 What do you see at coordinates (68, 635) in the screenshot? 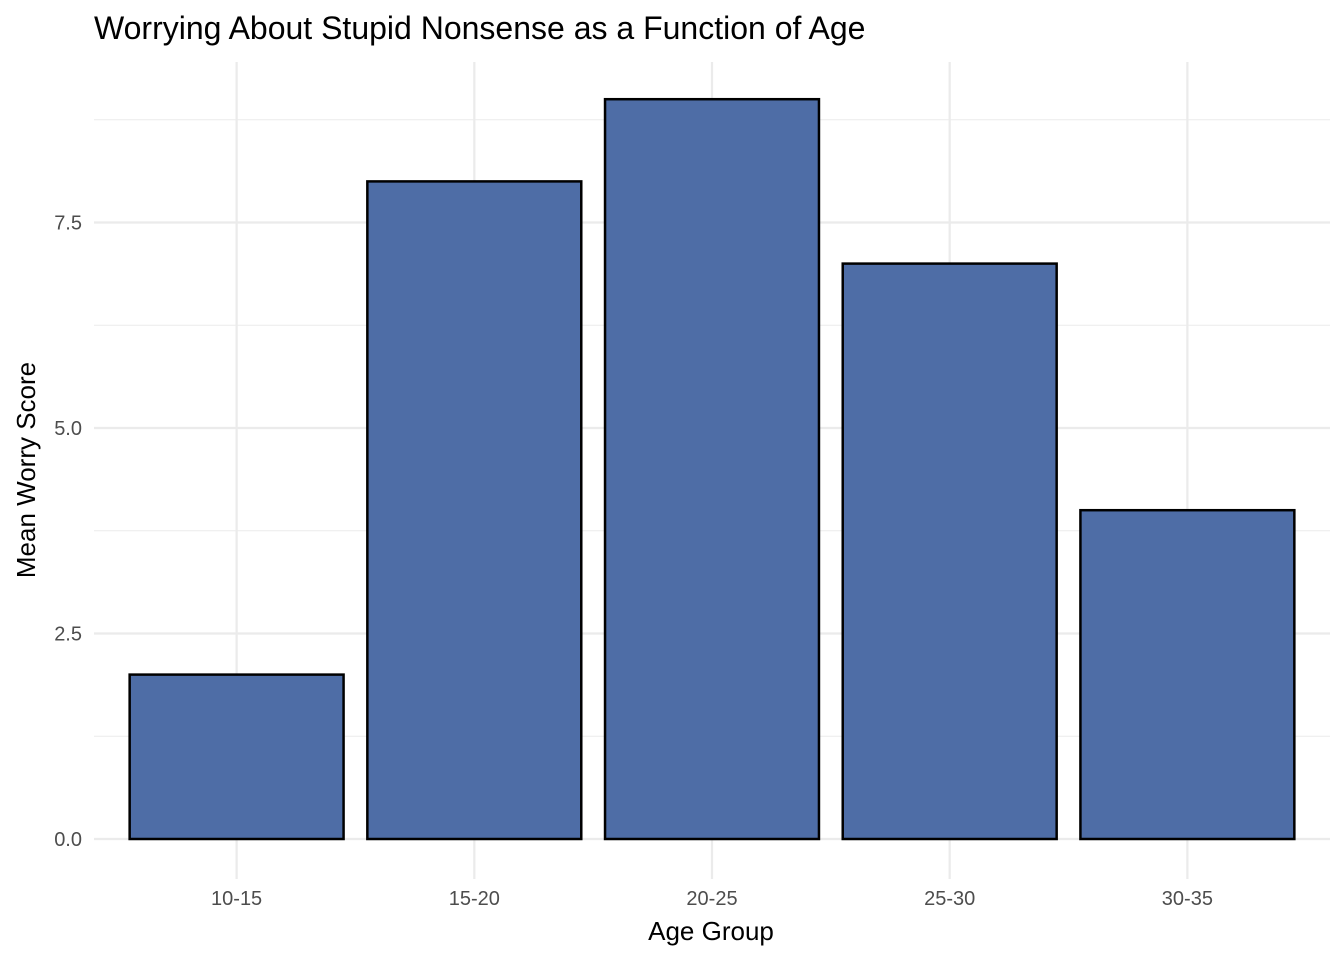
I see `y-tick-label: 2.5` at bounding box center [68, 635].